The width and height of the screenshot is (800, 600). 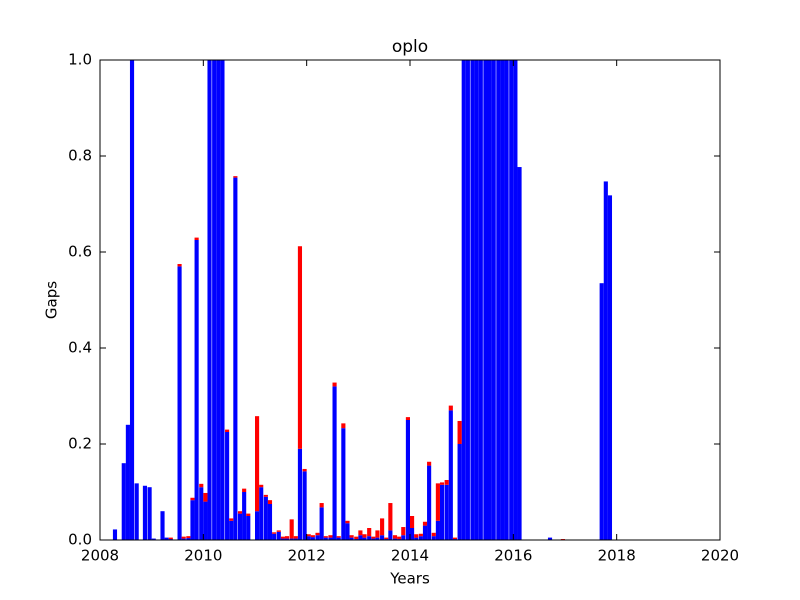 What do you see at coordinates (80, 156) in the screenshot?
I see `y-tick-label: 0.8` at bounding box center [80, 156].